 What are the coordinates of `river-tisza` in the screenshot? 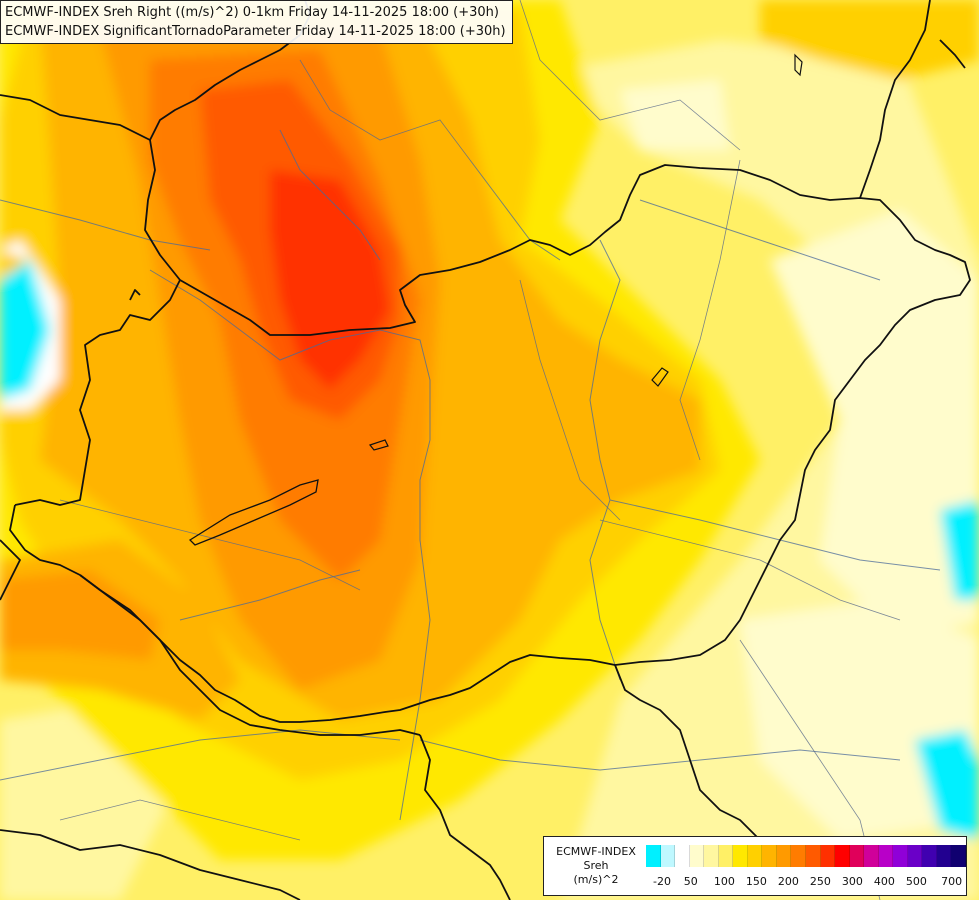 It's located at (605, 460).